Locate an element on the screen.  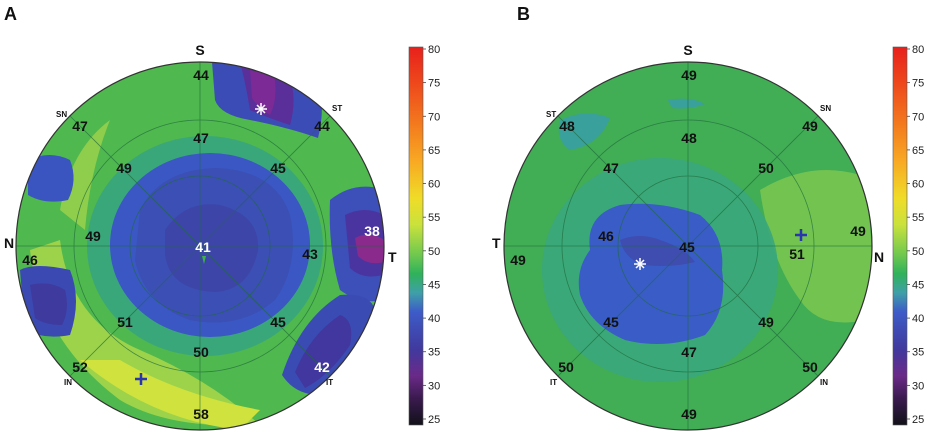
panel-b-label: B is located at coordinates (523, 14).